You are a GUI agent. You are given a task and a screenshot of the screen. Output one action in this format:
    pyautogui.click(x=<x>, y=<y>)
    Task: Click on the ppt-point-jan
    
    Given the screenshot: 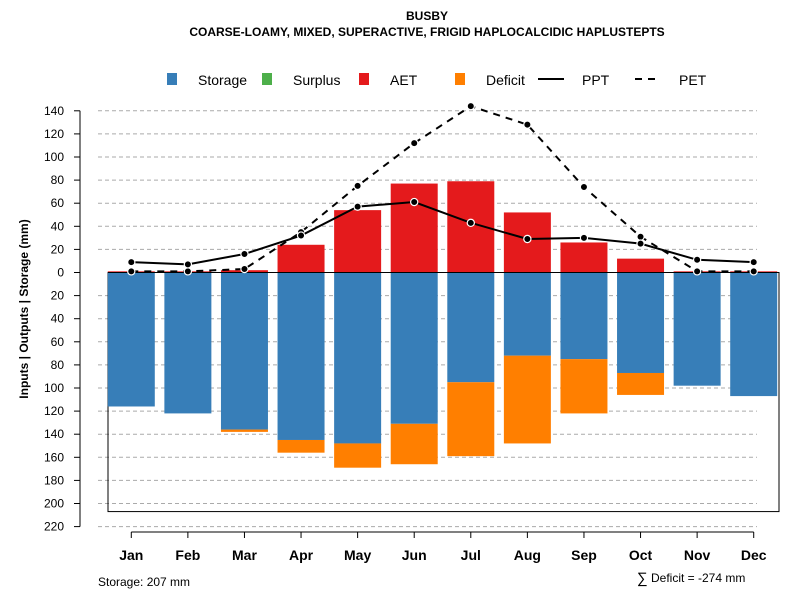 What is the action you would take?
    pyautogui.click(x=131, y=262)
    